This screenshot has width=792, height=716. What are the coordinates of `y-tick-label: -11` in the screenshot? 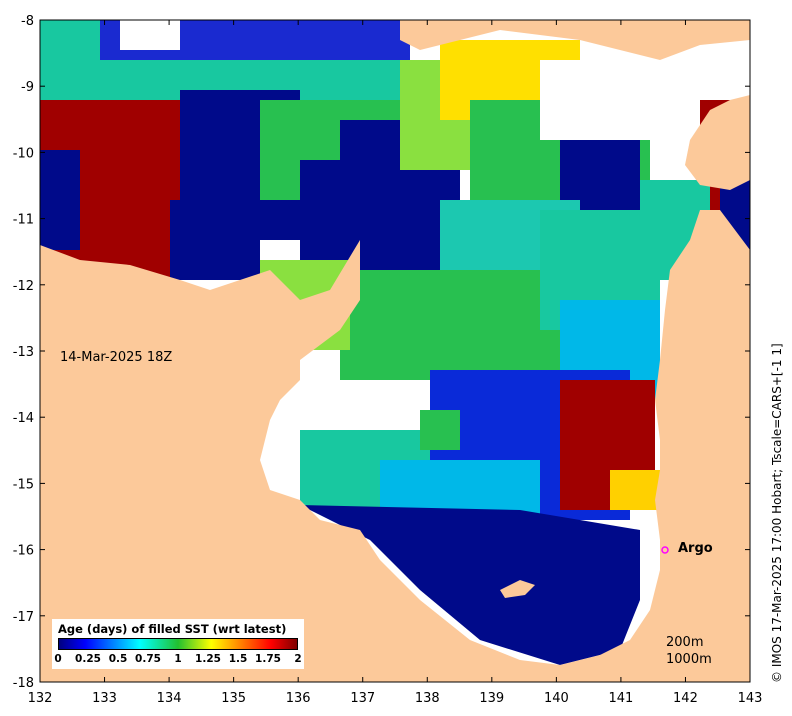 It's located at (23, 220).